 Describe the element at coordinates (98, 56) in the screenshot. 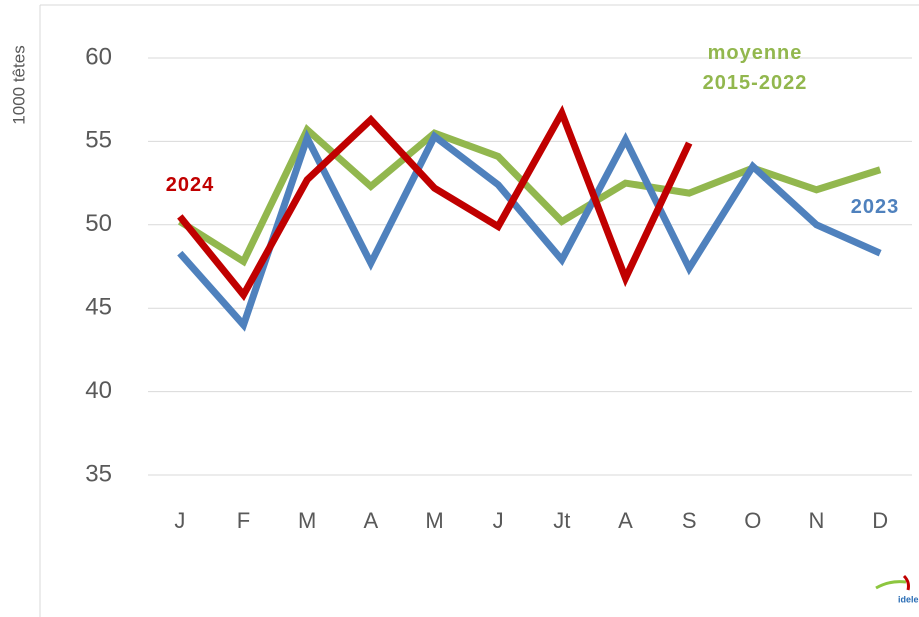

I see `y-tick-label: 60` at that location.